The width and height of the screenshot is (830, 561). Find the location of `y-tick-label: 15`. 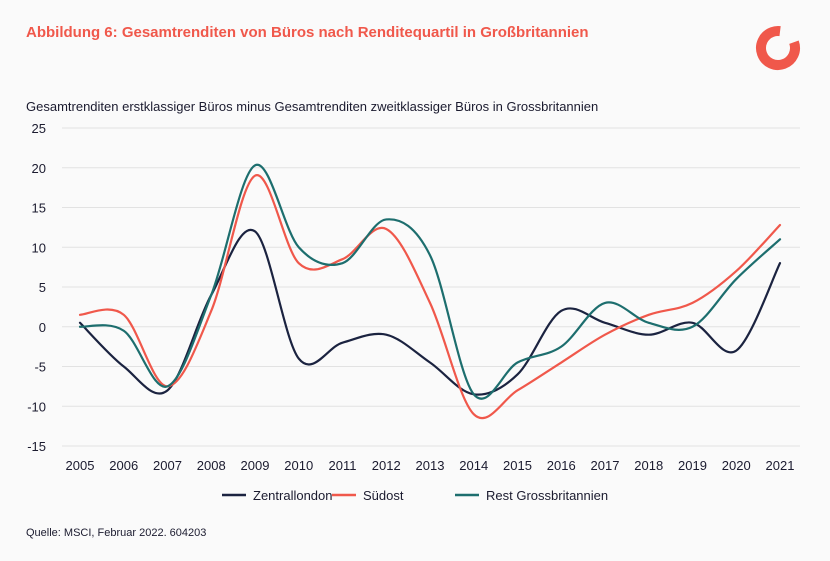

y-tick-label: 15 is located at coordinates (39, 208).